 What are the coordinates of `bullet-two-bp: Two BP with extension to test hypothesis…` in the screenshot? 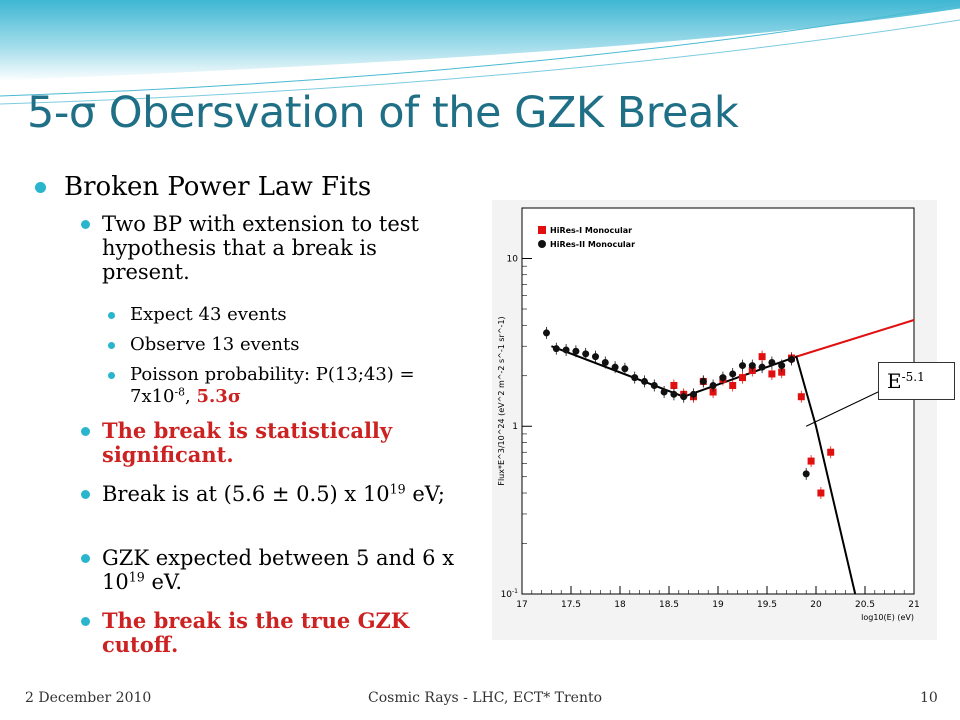 It's located at (260, 248).